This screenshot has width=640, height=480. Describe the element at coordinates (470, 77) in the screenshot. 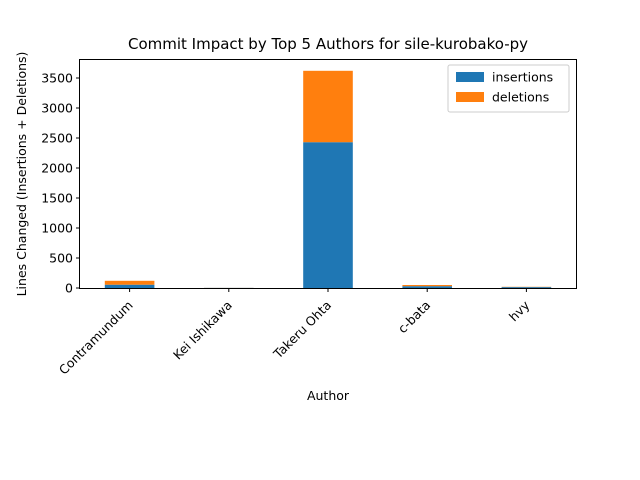

I see `legend-swatch-insertions` at that location.